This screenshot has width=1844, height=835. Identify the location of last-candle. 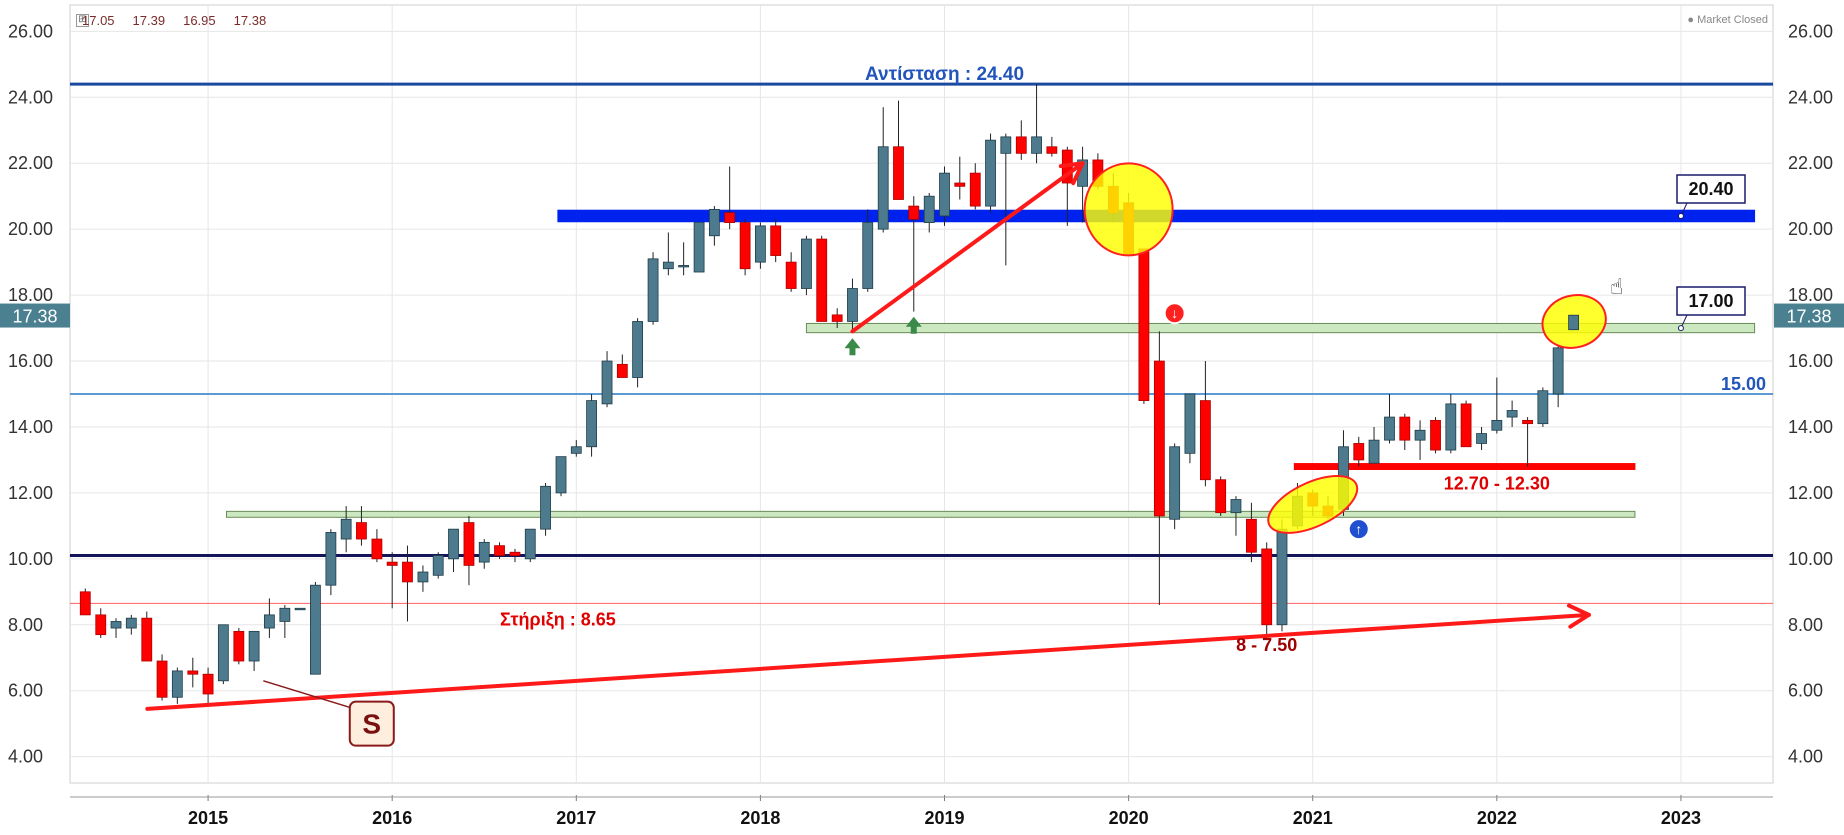
(1574, 322).